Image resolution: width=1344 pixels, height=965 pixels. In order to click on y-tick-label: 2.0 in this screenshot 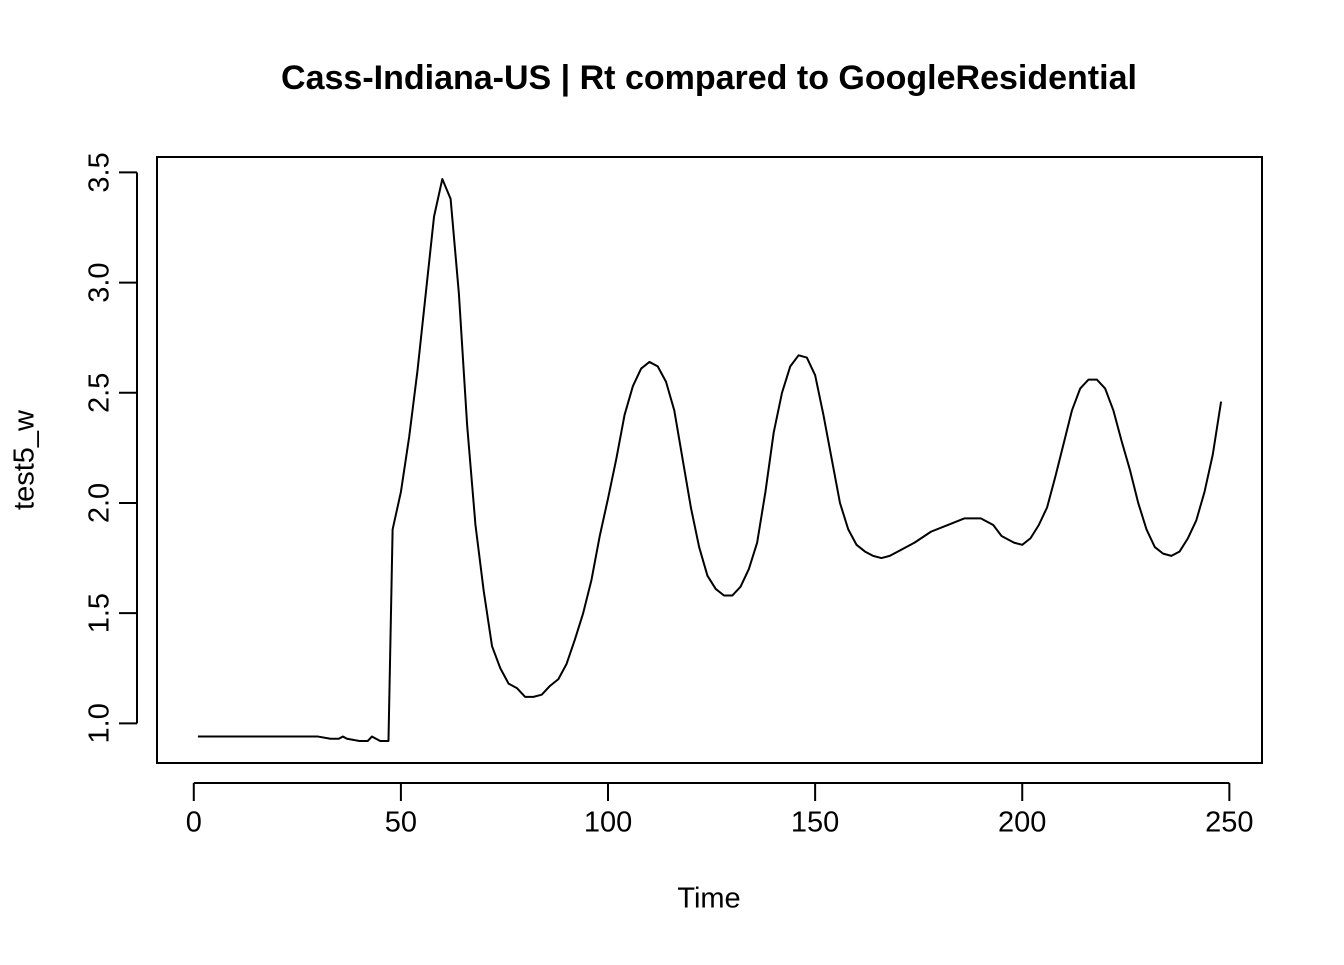, I will do `click(100, 503)`.